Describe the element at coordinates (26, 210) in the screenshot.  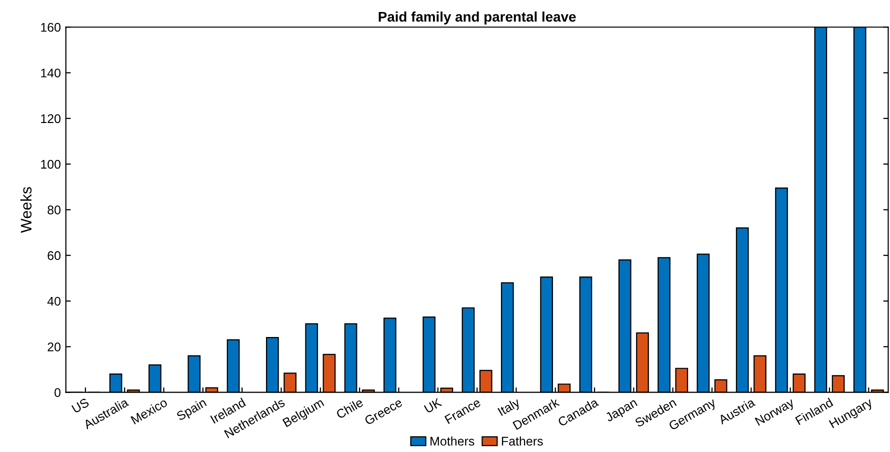
I see `y-axis-title: Weeks` at that location.